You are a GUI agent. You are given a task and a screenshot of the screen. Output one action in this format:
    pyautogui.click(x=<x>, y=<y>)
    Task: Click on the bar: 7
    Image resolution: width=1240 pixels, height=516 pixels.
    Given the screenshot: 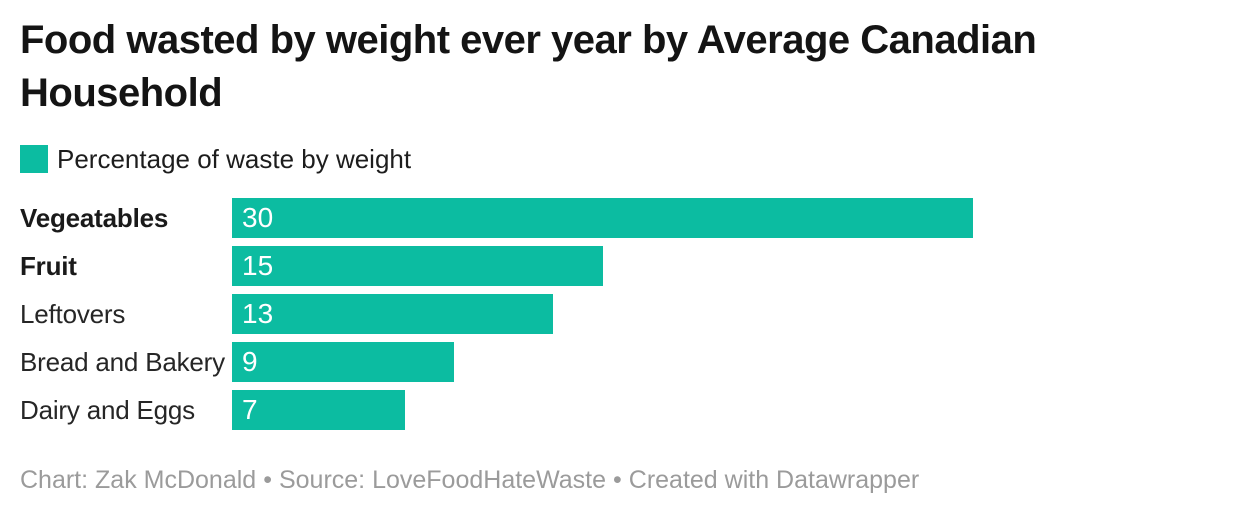 What is the action you would take?
    pyautogui.click(x=318, y=410)
    